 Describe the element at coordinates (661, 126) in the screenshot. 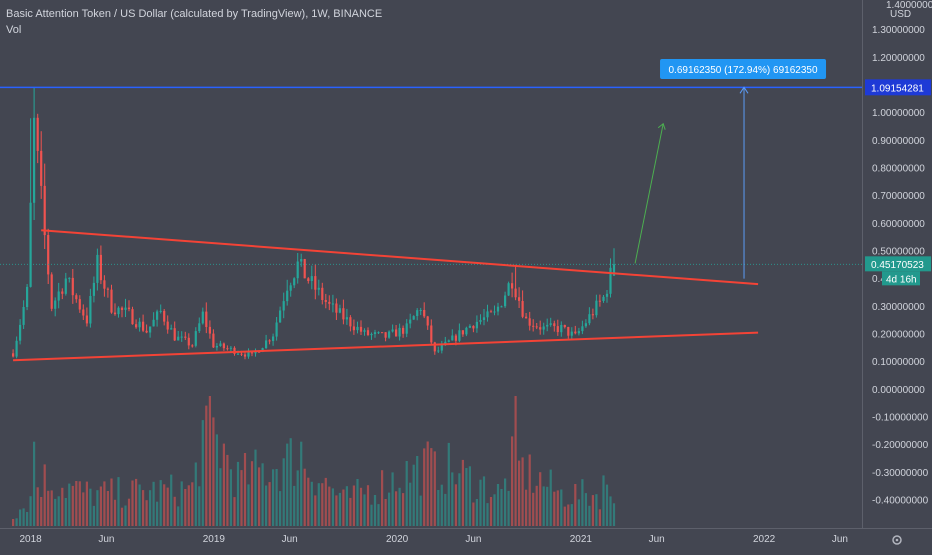

I see `projection-arrow-head` at that location.